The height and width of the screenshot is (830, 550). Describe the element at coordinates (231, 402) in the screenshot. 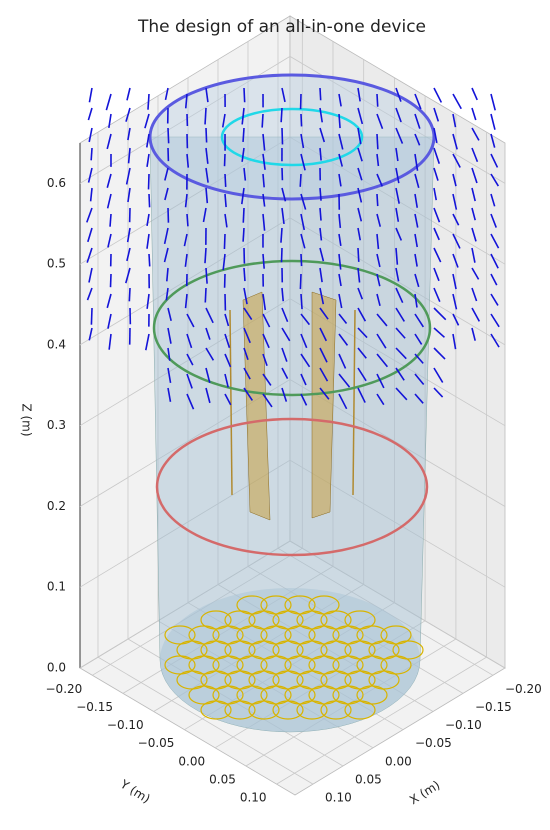

I see `plate-edge` at that location.